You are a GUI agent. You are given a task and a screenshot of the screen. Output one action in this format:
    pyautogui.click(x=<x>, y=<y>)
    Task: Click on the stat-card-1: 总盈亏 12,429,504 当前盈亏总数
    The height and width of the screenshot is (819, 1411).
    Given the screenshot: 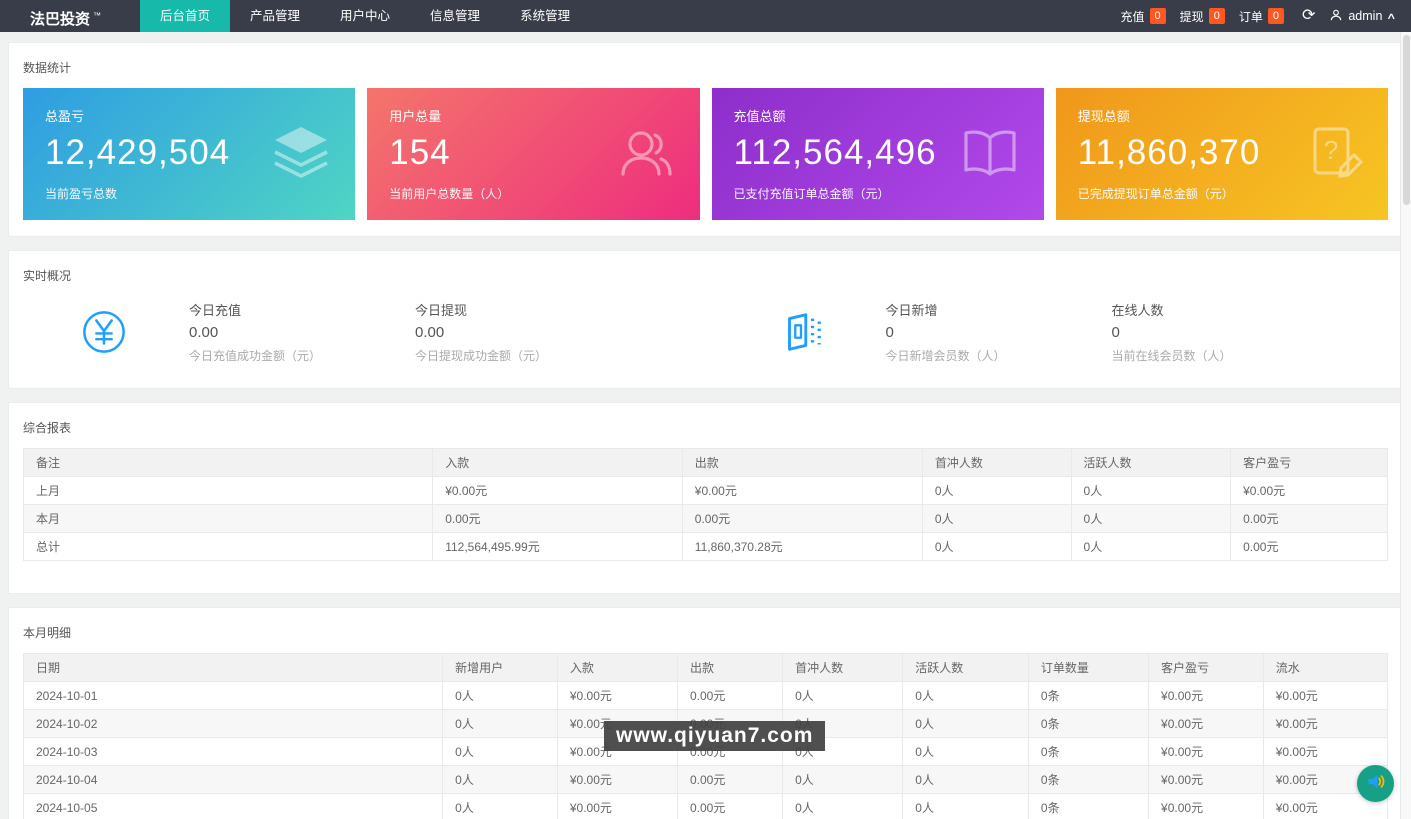 What is the action you would take?
    pyautogui.click(x=189, y=154)
    